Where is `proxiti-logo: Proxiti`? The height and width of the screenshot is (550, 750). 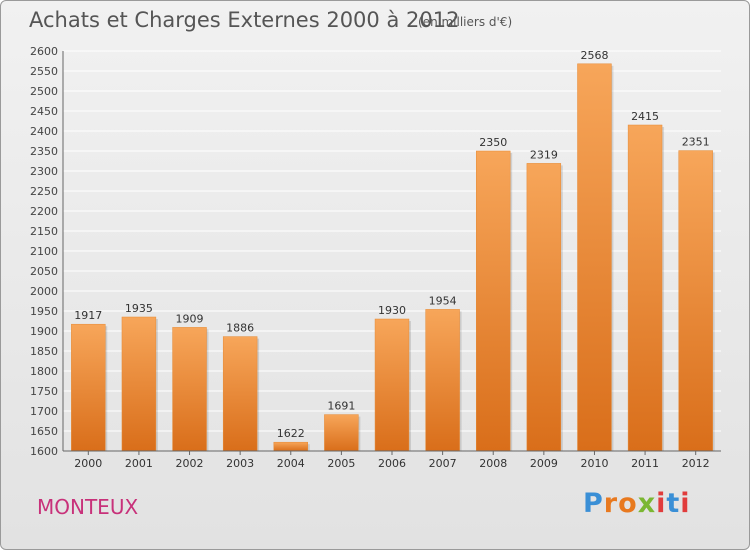 proxiti-logo: Proxiti is located at coordinates (637, 503).